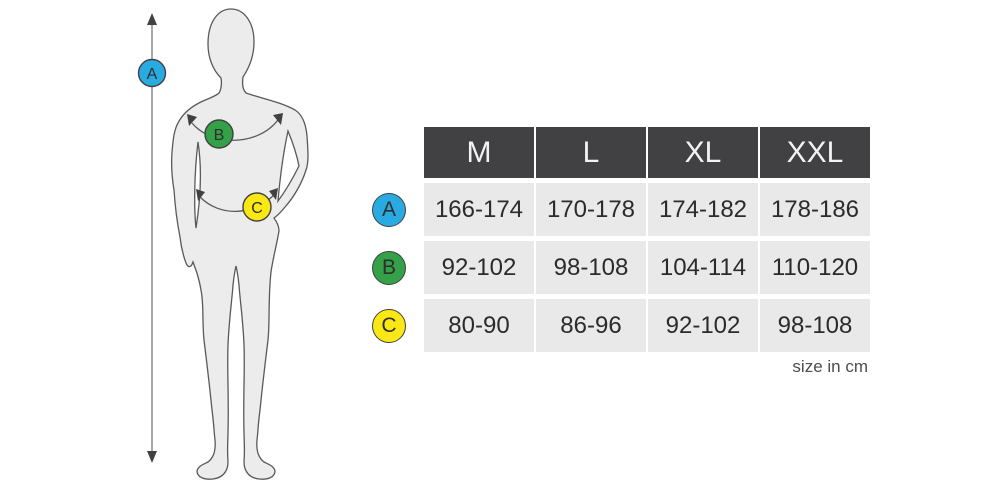  Describe the element at coordinates (591, 152) in the screenshot. I see `size-column-header-l: L` at that location.